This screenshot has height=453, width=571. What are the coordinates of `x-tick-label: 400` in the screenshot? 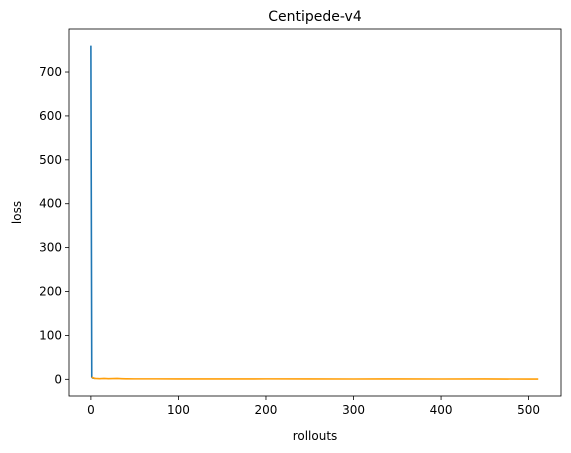 It's located at (441, 410).